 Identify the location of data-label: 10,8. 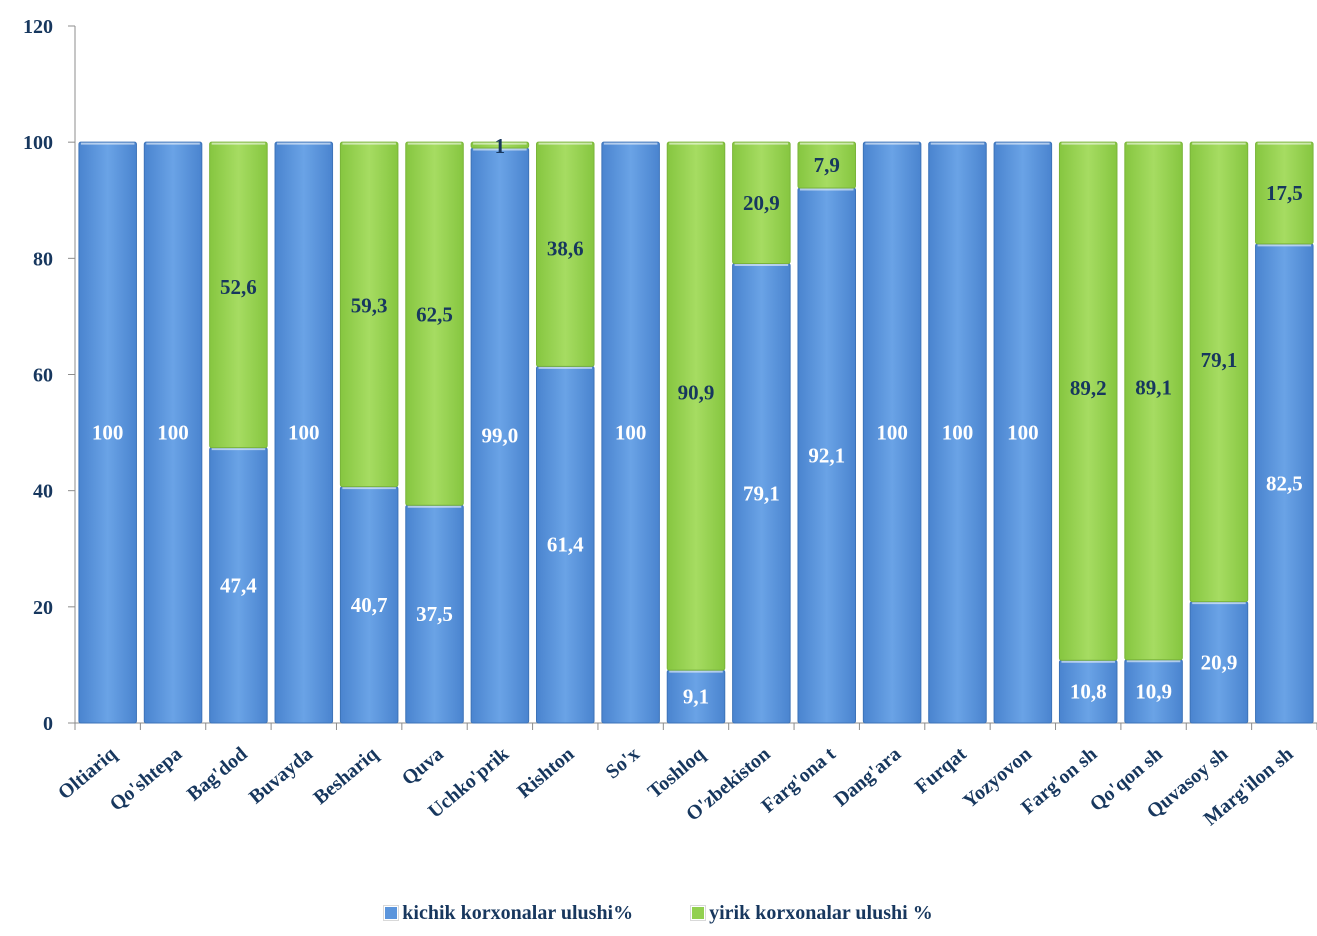
(1088, 692).